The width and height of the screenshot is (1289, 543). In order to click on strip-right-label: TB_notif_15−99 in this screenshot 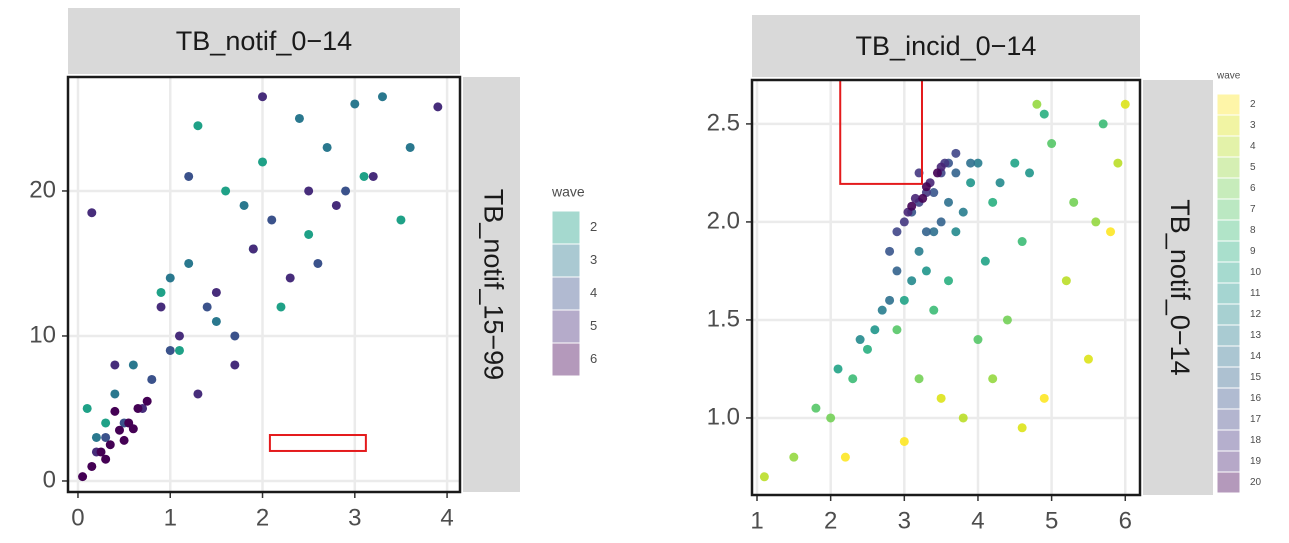, I will do `click(493, 284)`.